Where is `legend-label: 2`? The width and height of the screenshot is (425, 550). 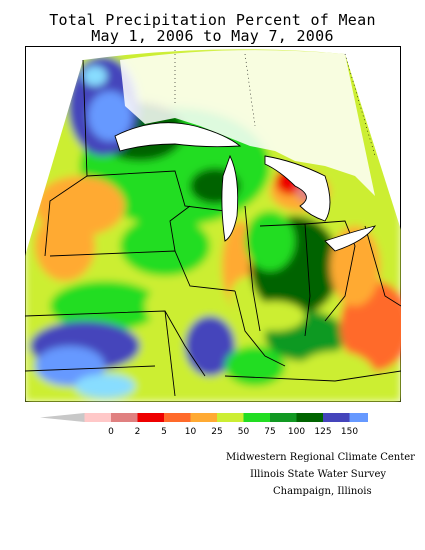 legend-label: 2 is located at coordinates (138, 432).